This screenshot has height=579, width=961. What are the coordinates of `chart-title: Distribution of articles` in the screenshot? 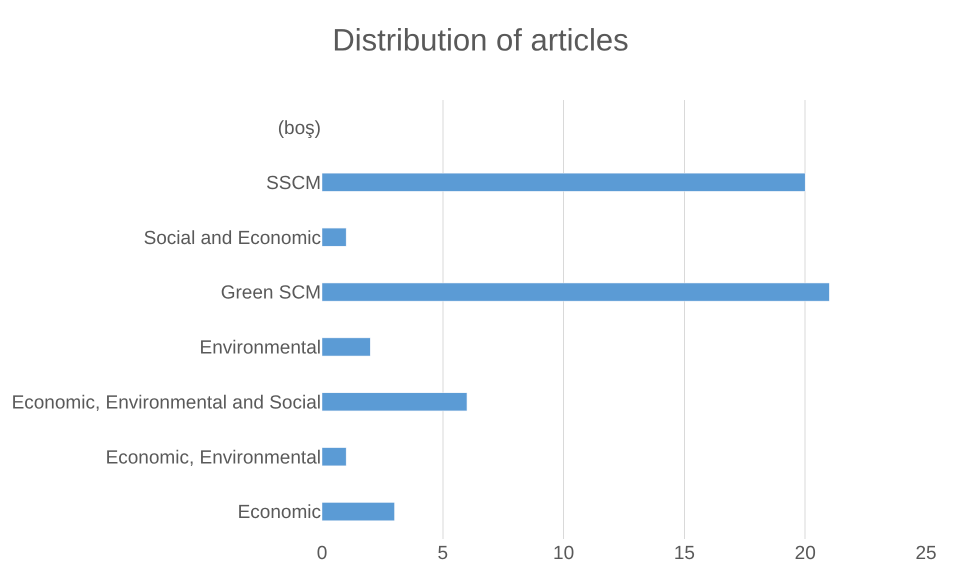 It's located at (480, 40).